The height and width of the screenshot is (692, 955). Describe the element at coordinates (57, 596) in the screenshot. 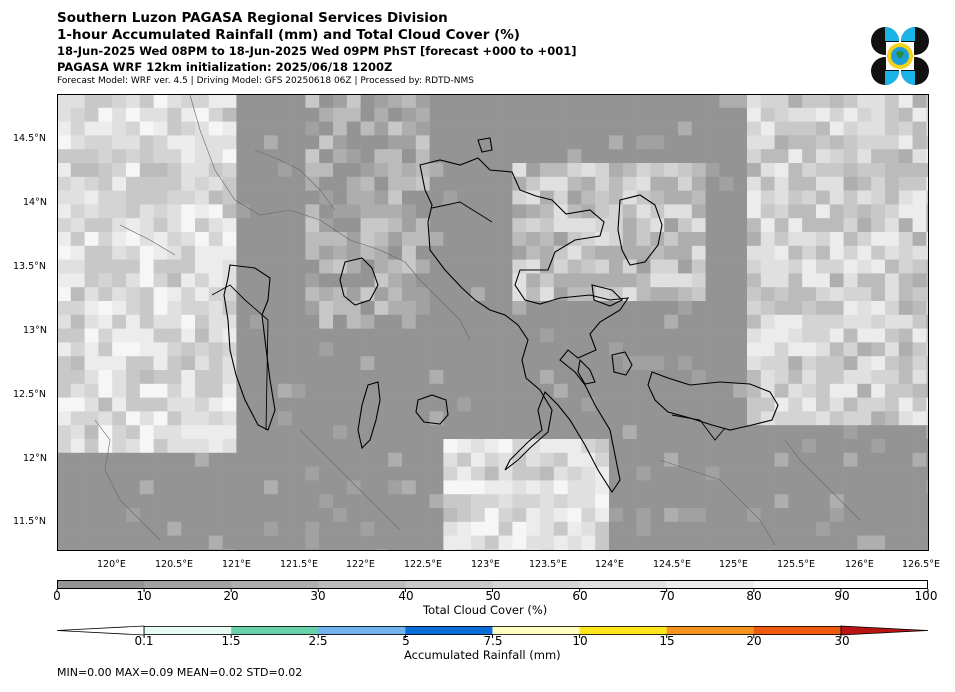

I see `cloud-tick: 0` at that location.